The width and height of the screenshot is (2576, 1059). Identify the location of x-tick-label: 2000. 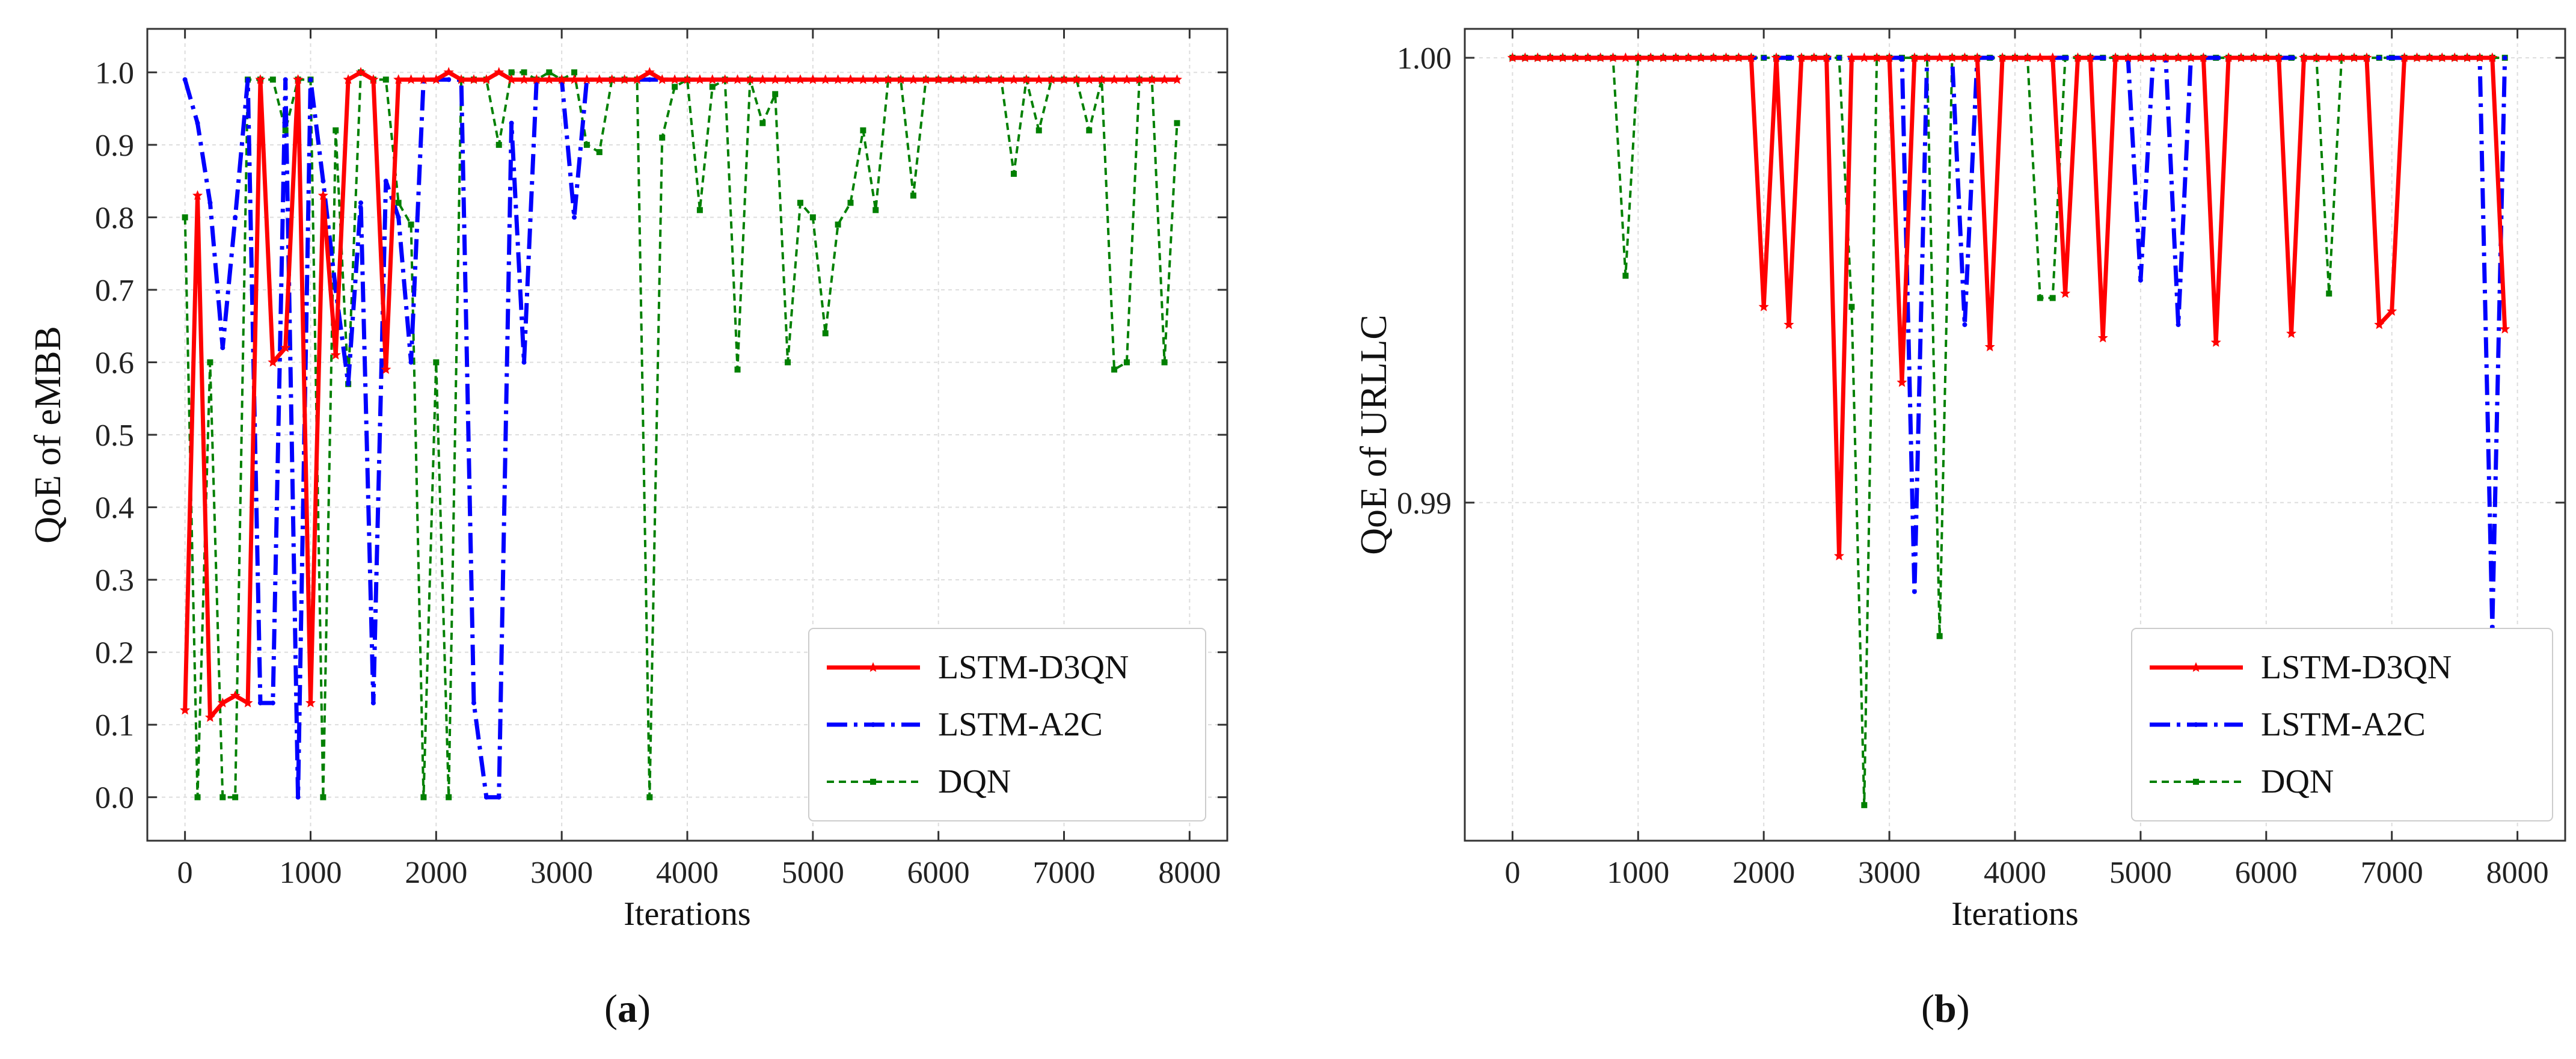
(1763, 873).